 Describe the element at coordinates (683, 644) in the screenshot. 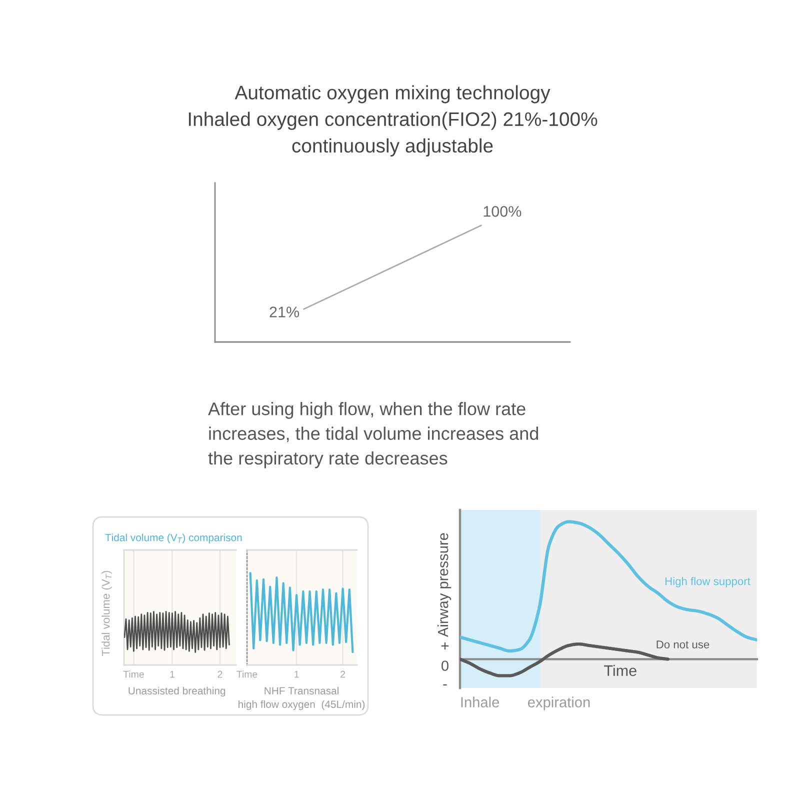

I see `series-label: Do not use` at that location.